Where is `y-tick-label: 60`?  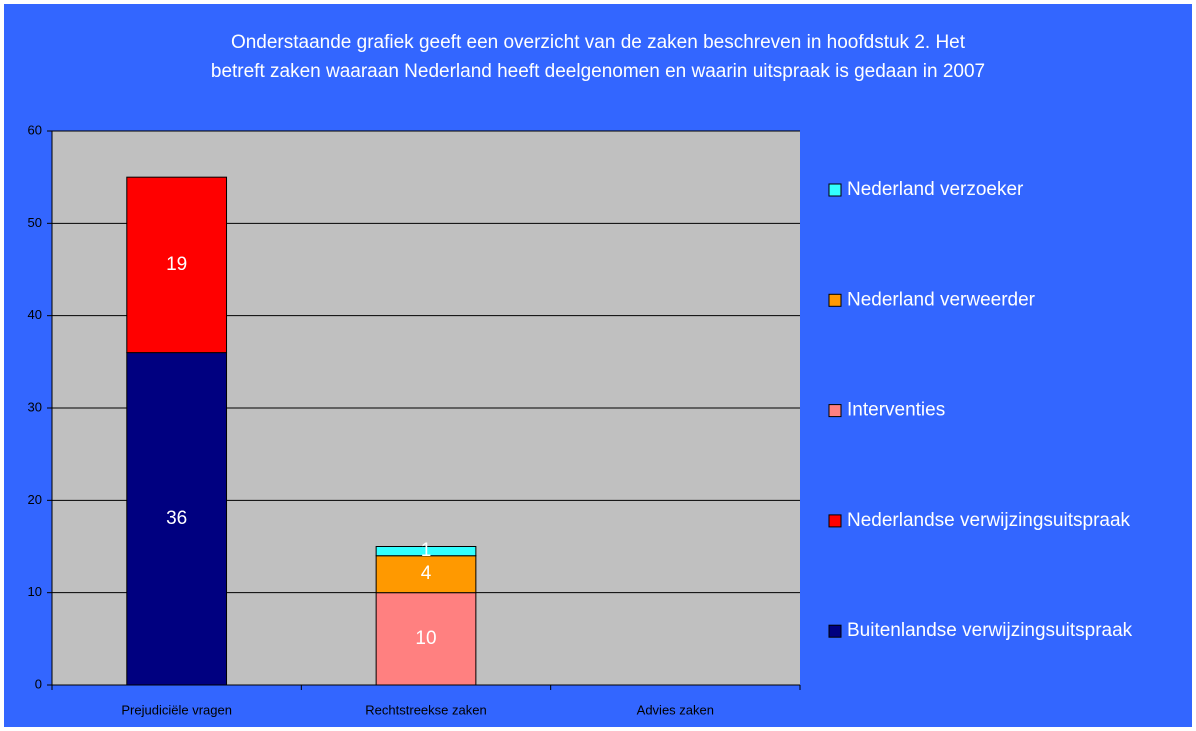
y-tick-label: 60 is located at coordinates (35, 129).